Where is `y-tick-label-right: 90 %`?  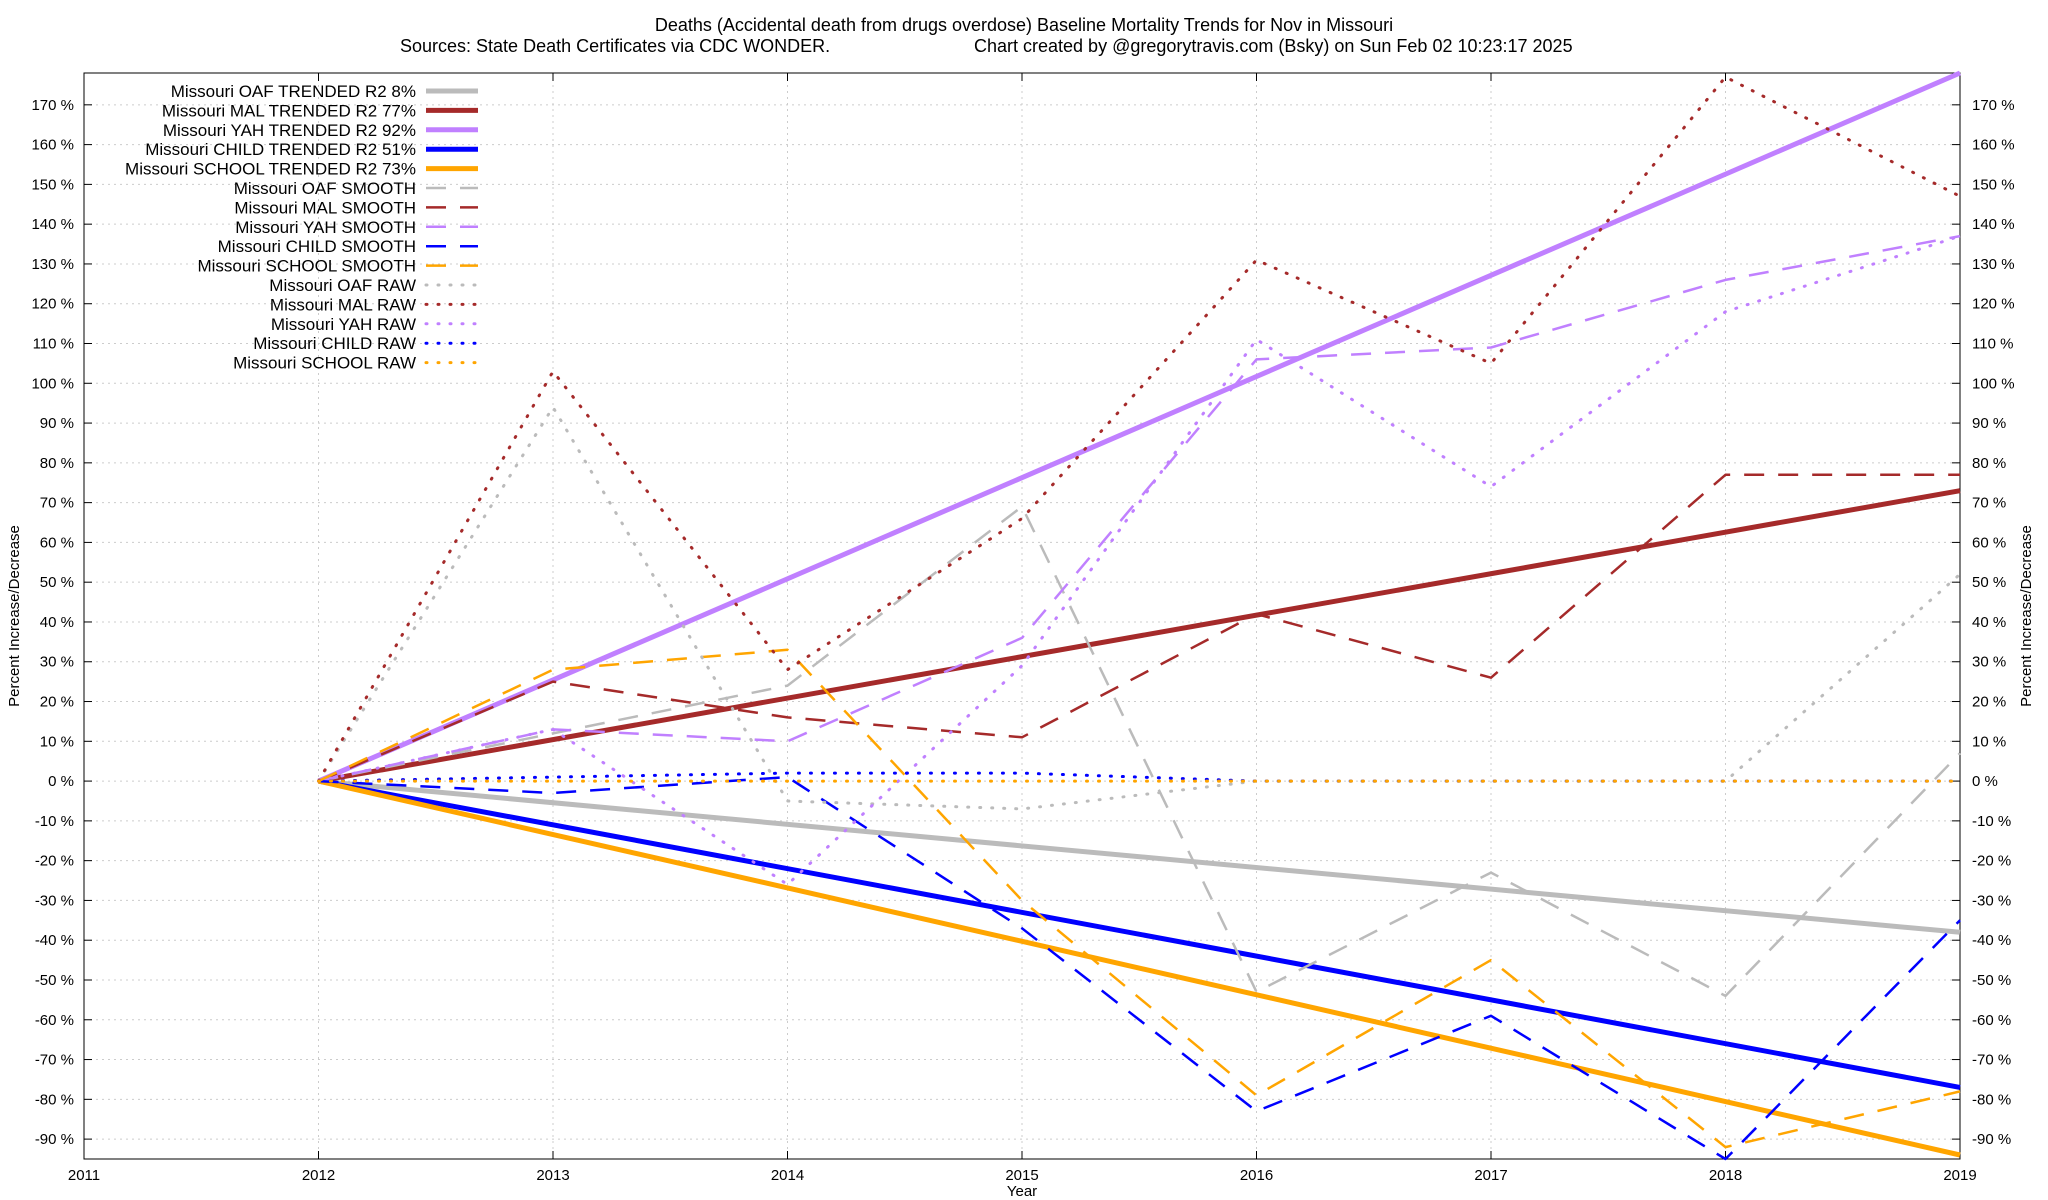 y-tick-label-right: 90 % is located at coordinates (1989, 423).